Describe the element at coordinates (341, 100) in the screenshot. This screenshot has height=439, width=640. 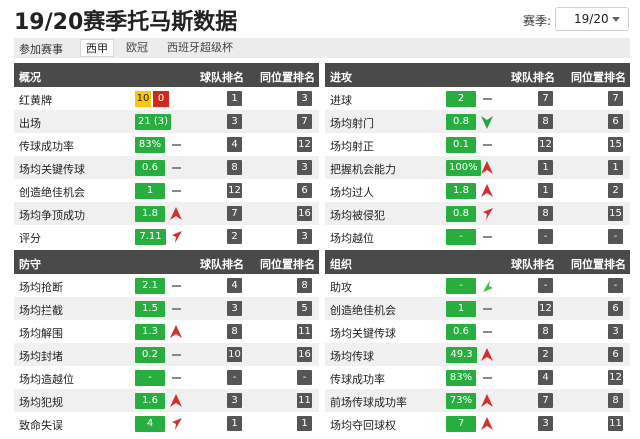
I see `stat-label: 进球` at that location.